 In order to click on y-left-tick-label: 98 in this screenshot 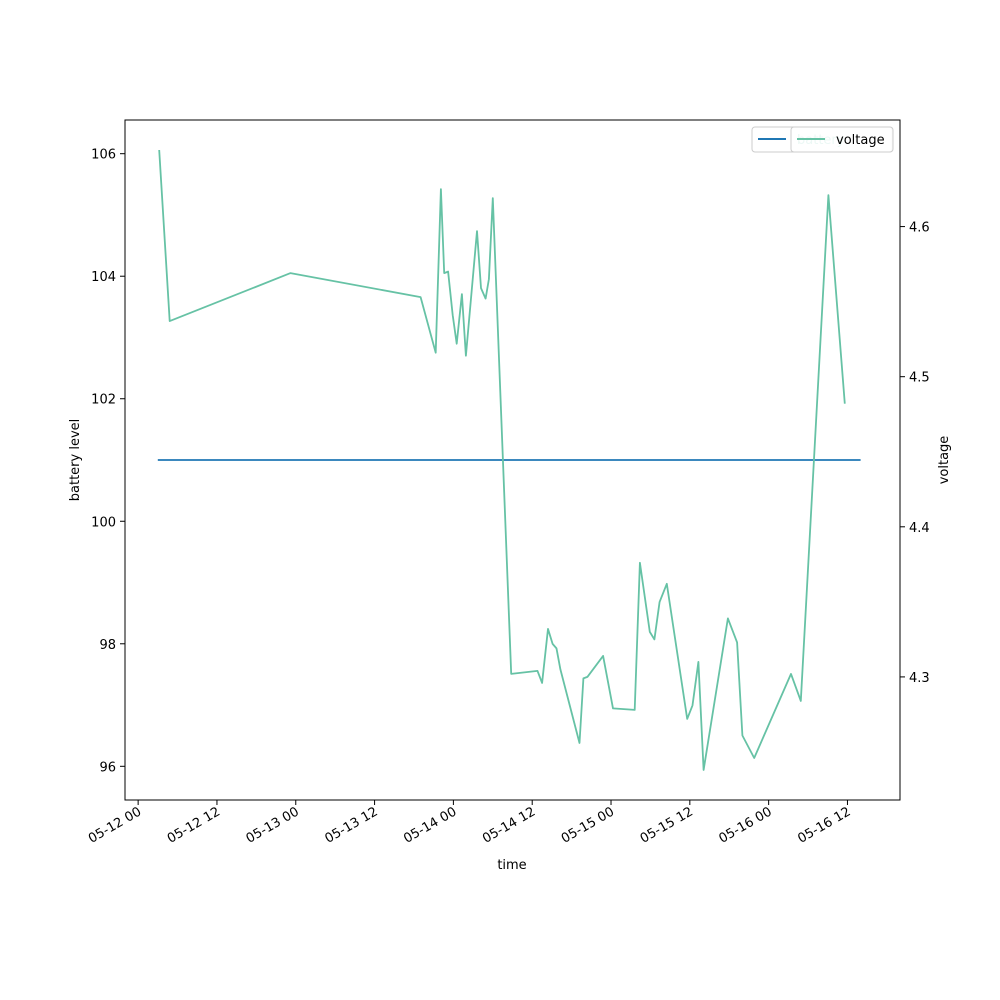, I will do `click(107, 645)`.